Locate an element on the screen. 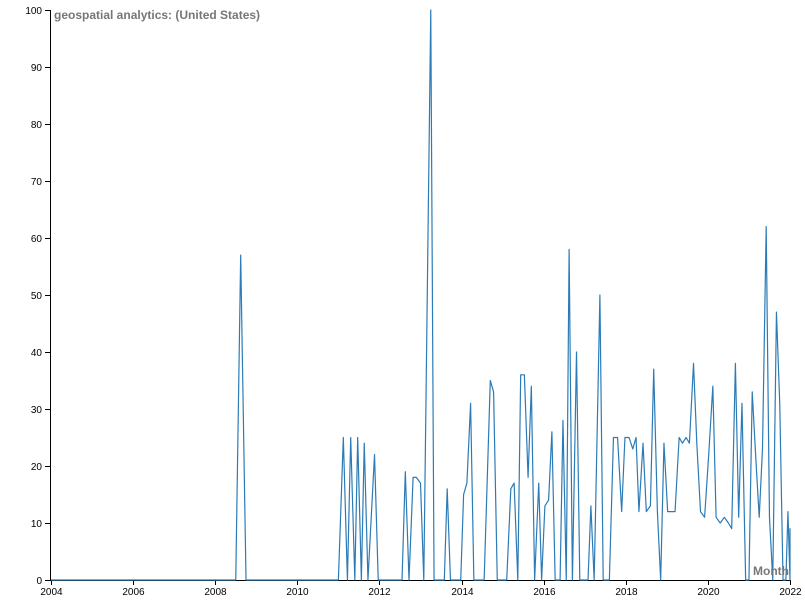 This screenshot has width=805, height=600. y-tick-label: 10 is located at coordinates (37, 524).